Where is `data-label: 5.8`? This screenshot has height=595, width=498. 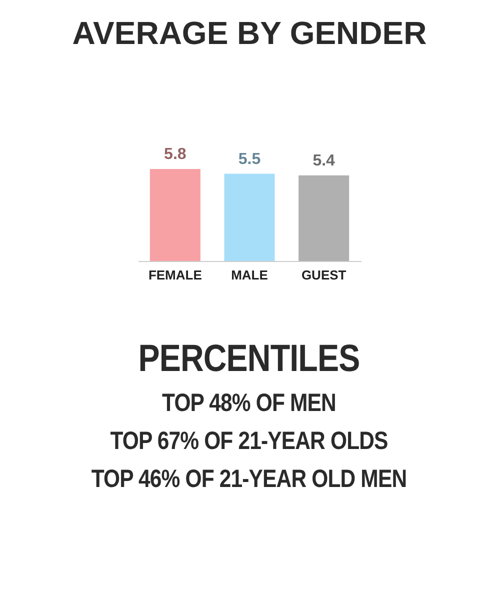 data-label: 5.8 is located at coordinates (175, 154).